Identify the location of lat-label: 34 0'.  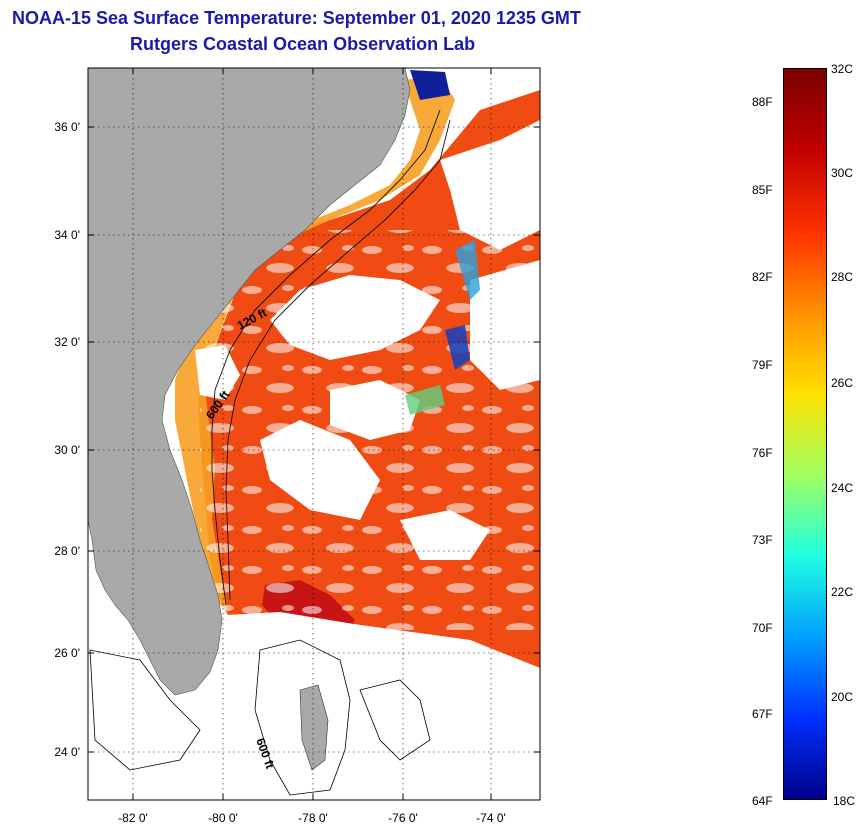
(67, 235).